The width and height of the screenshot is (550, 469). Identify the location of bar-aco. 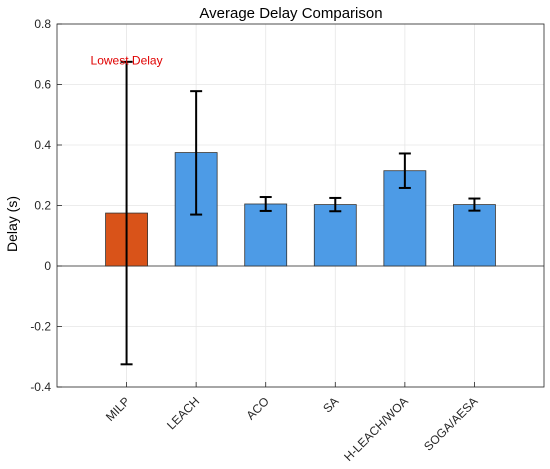
(266, 235).